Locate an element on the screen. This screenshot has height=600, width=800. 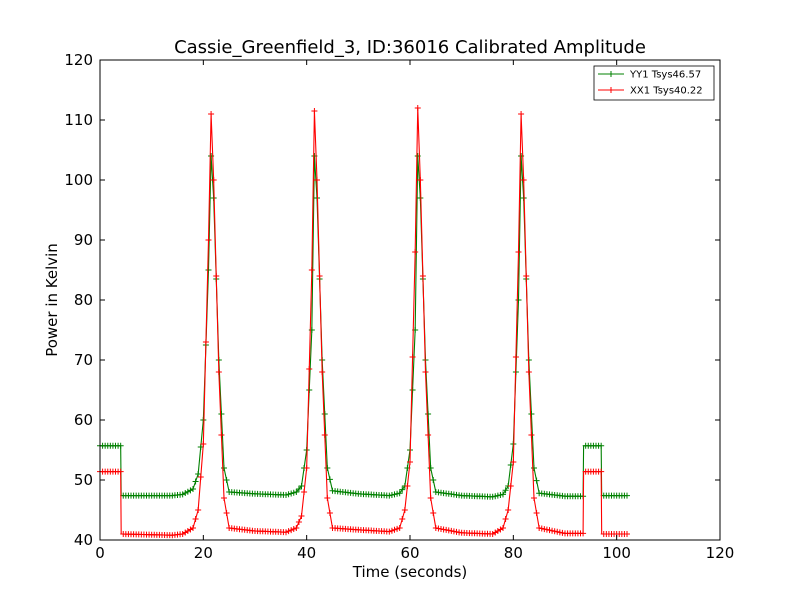
legend: YY1 Tsys46.57 XX1 Tsys40.22 is located at coordinates (654, 83).